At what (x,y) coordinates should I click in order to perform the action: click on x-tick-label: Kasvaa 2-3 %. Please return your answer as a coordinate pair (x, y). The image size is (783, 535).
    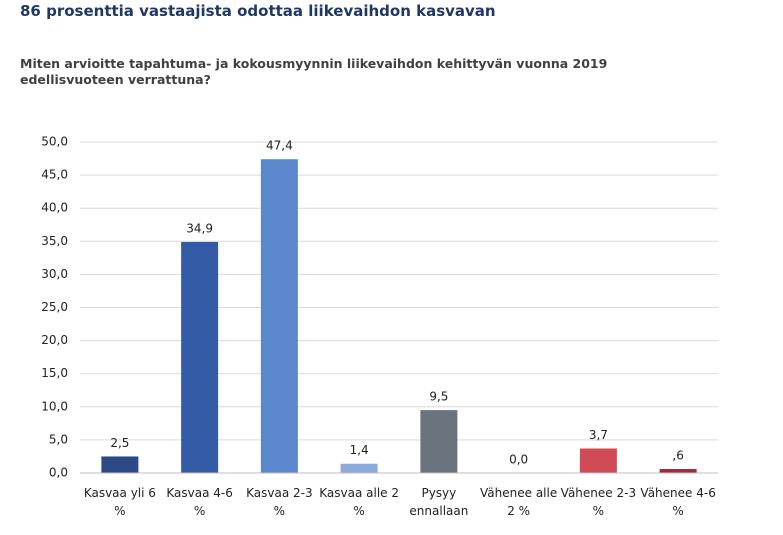
    Looking at the image, I should click on (279, 502).